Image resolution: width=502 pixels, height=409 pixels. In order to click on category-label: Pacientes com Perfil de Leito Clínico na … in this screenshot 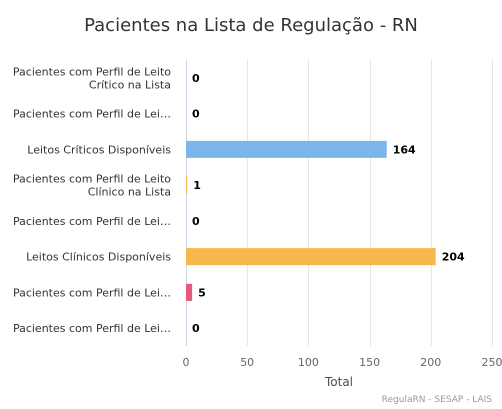, I will do `click(92, 186)`.